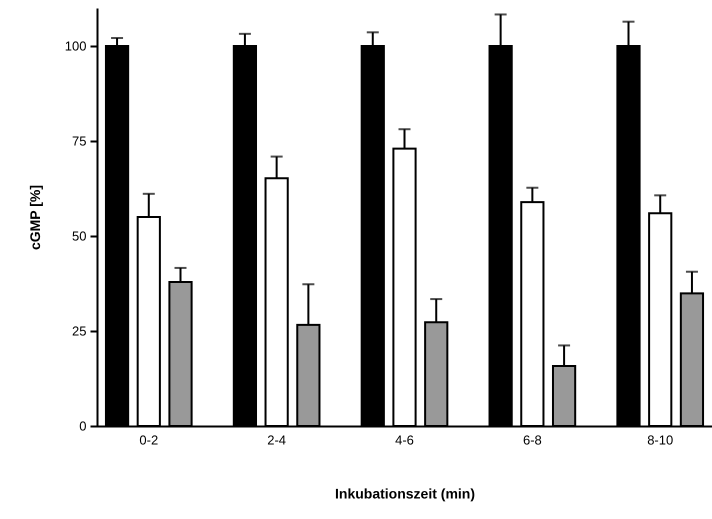  I want to click on y-tick-label: 75, so click(79, 141).